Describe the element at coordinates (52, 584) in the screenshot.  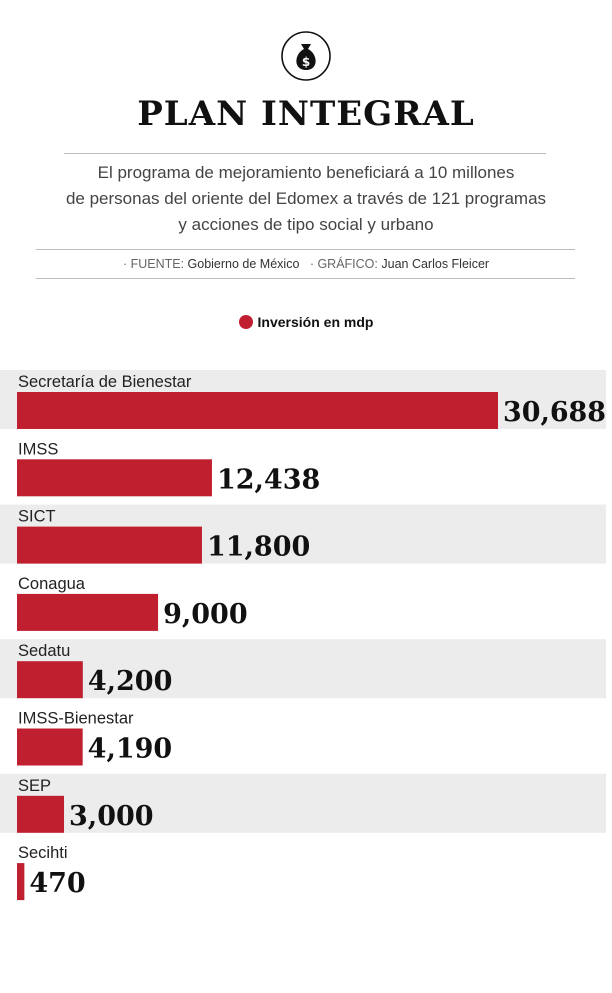
I see `category-label: Conagua` at that location.